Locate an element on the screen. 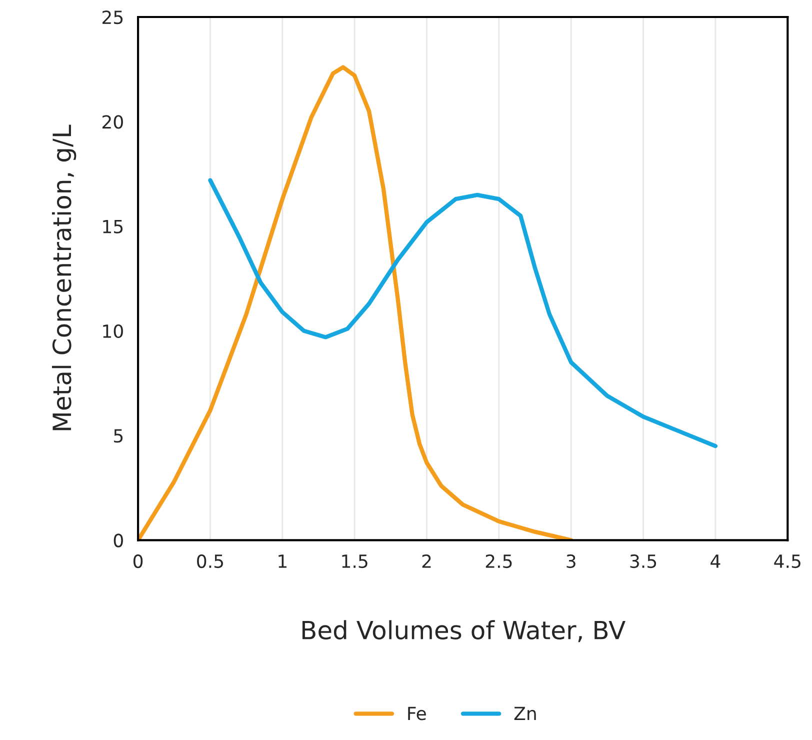 This screenshot has width=812, height=740. x-tick-label: 2.5 is located at coordinates (499, 561).